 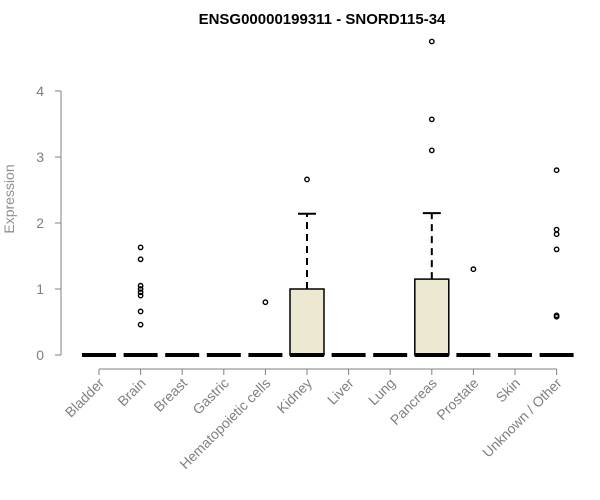 What do you see at coordinates (140, 300) in the screenshot?
I see `box-brain` at bounding box center [140, 300].